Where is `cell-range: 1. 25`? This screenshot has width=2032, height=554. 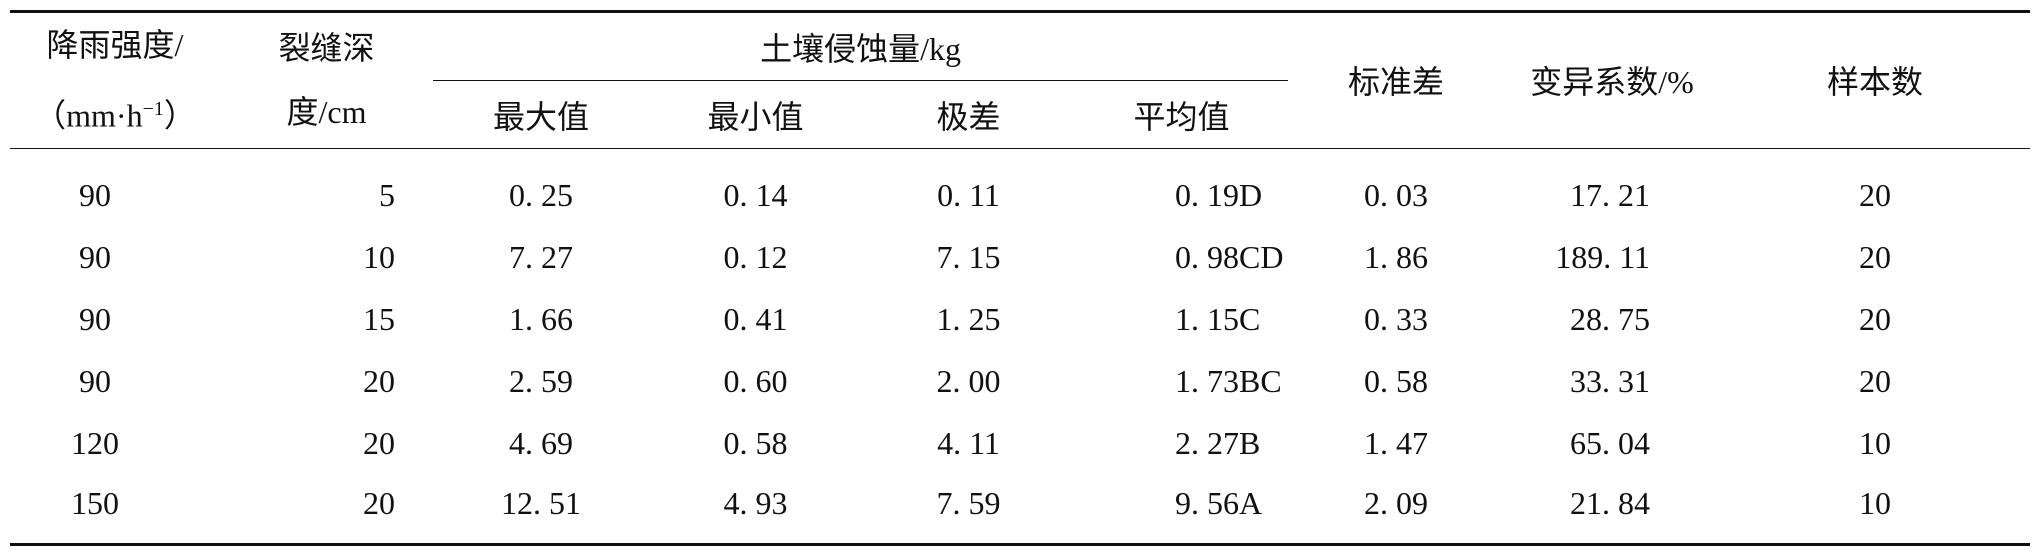
cell-range: 1. 25 is located at coordinates (968, 318).